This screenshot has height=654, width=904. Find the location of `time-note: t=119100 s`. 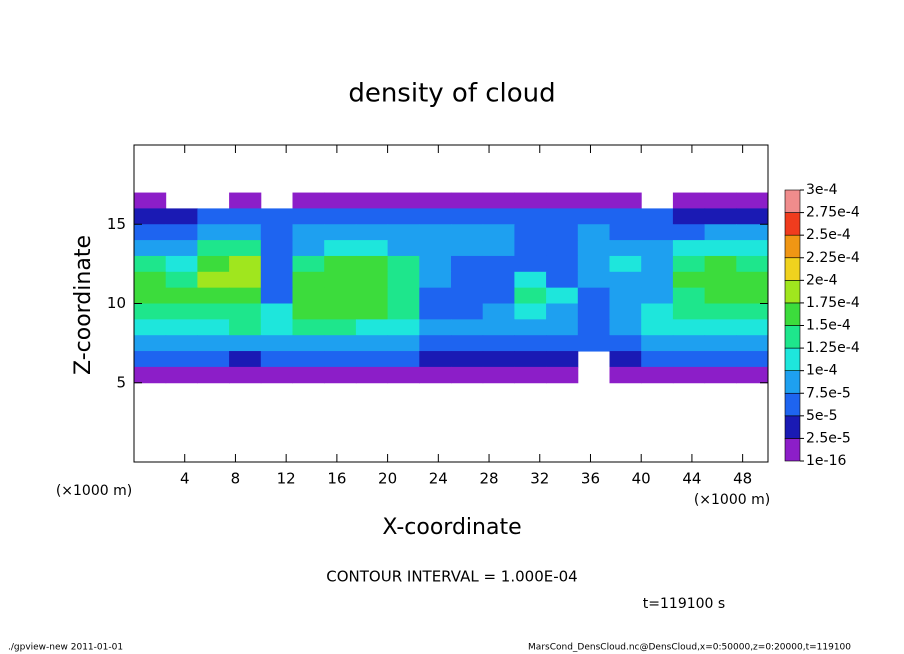

time-note: t=119100 s is located at coordinates (684, 604).